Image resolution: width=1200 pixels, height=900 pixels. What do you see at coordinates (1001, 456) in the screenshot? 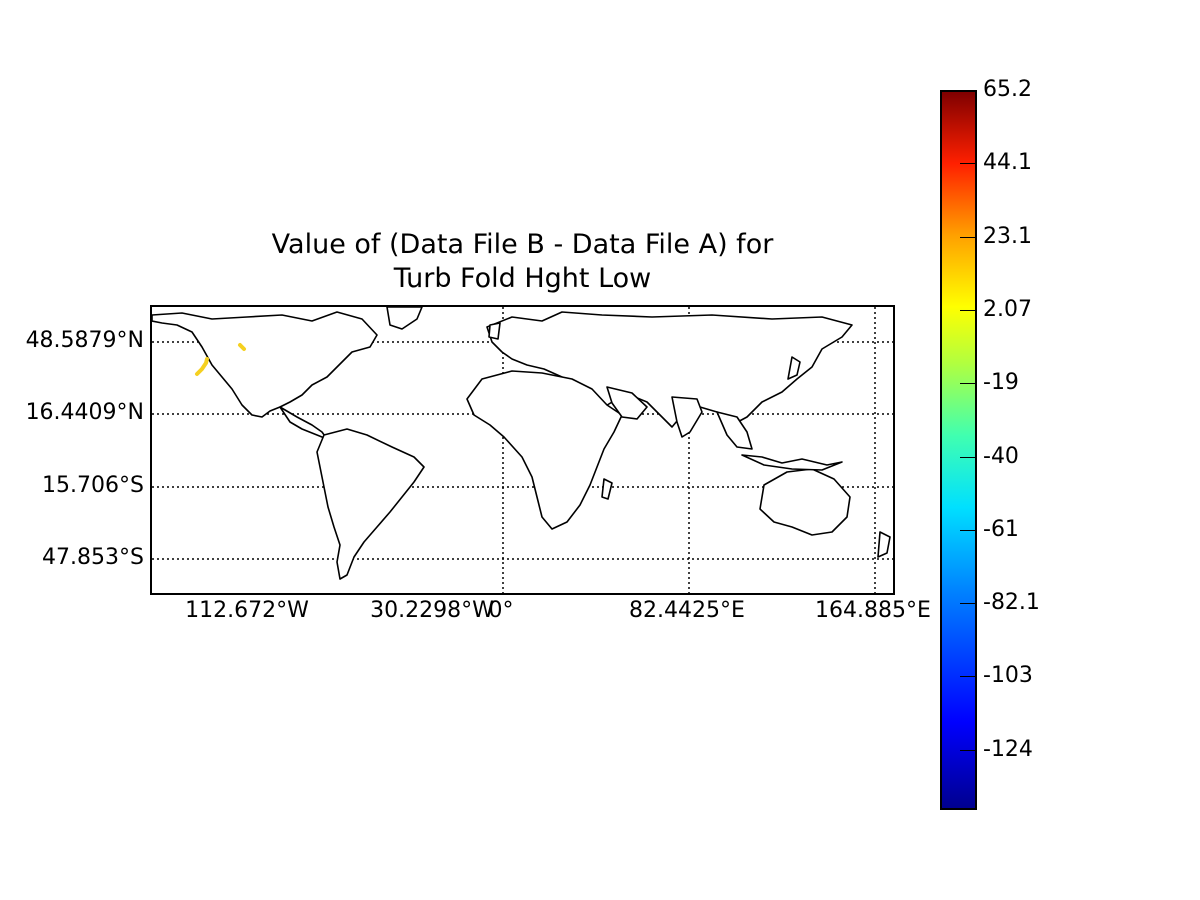
I see `colorbar-label: -40` at bounding box center [1001, 456].